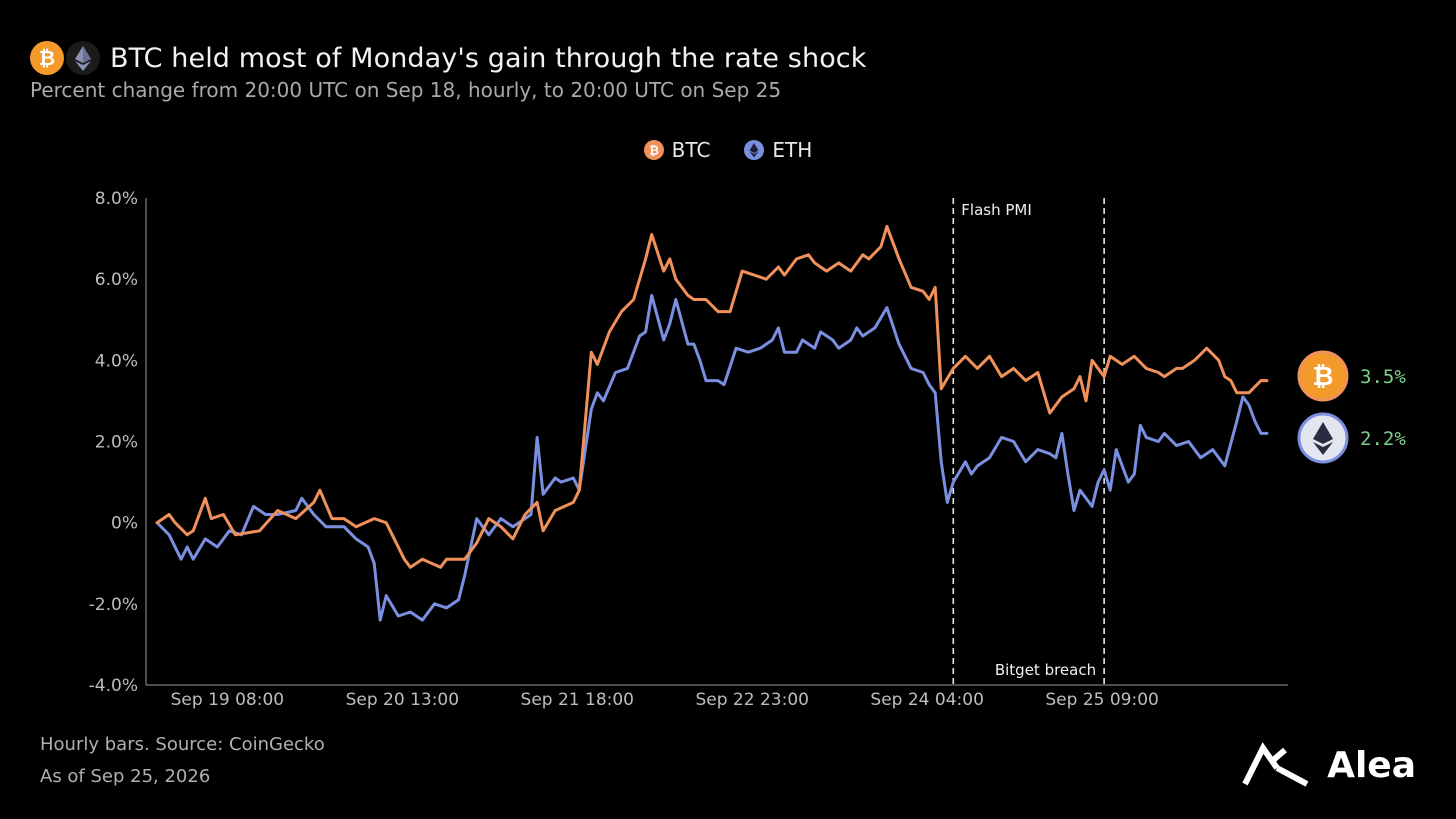 Image resolution: width=1456 pixels, height=819 pixels. I want to click on bitcoin-icon: ₿, so click(47, 58).